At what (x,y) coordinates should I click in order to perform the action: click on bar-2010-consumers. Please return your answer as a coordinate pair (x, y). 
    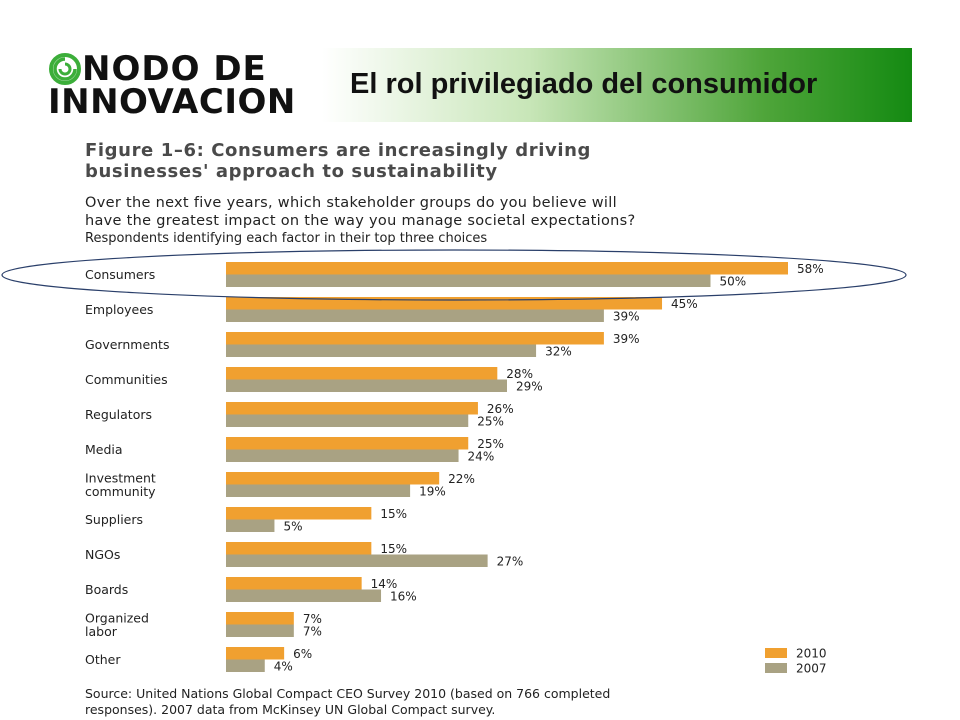
    Looking at the image, I should click on (507, 268).